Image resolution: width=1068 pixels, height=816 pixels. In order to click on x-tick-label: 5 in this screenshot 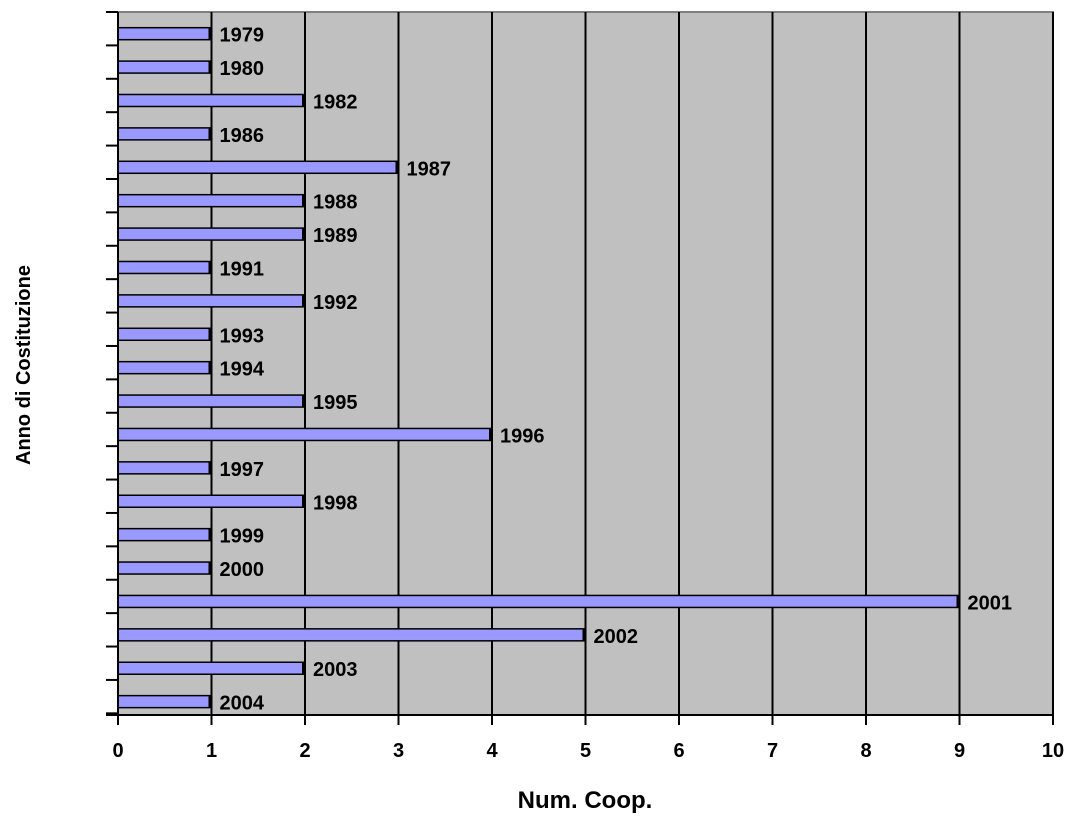, I will do `click(585, 751)`.